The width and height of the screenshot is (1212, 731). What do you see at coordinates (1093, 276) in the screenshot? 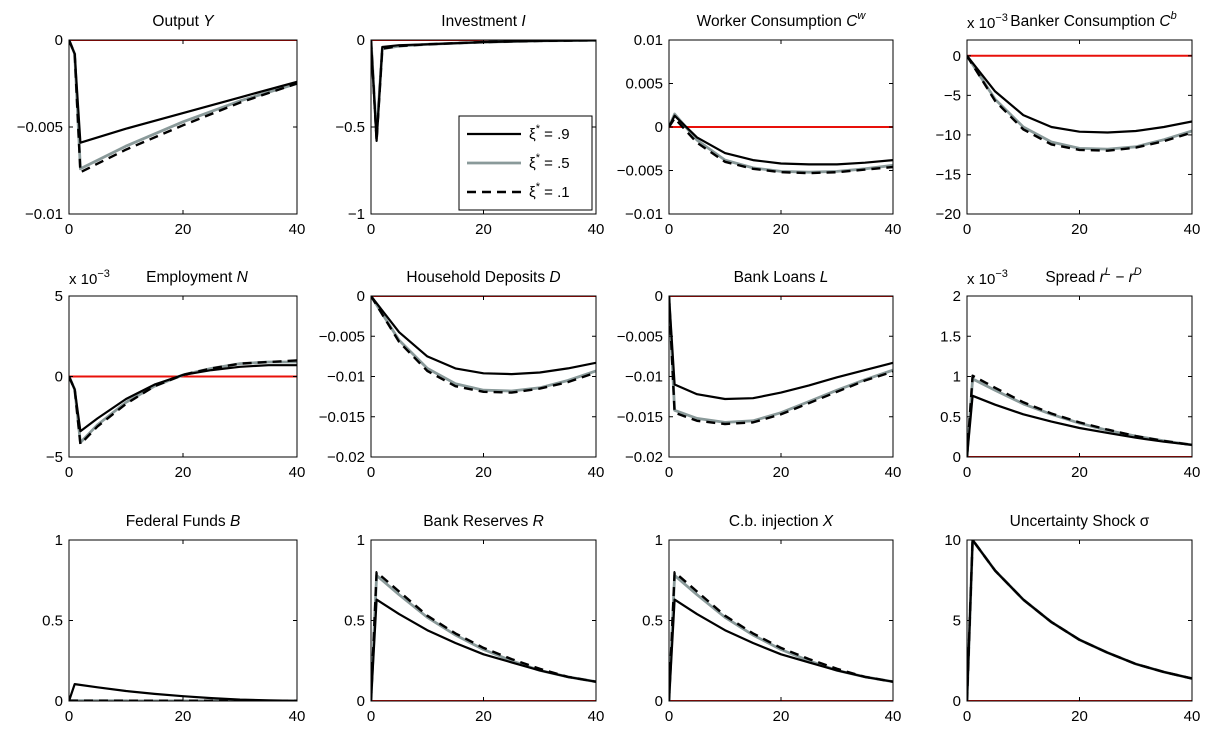
I see `panel-title: Spread rL − rD` at bounding box center [1093, 276].